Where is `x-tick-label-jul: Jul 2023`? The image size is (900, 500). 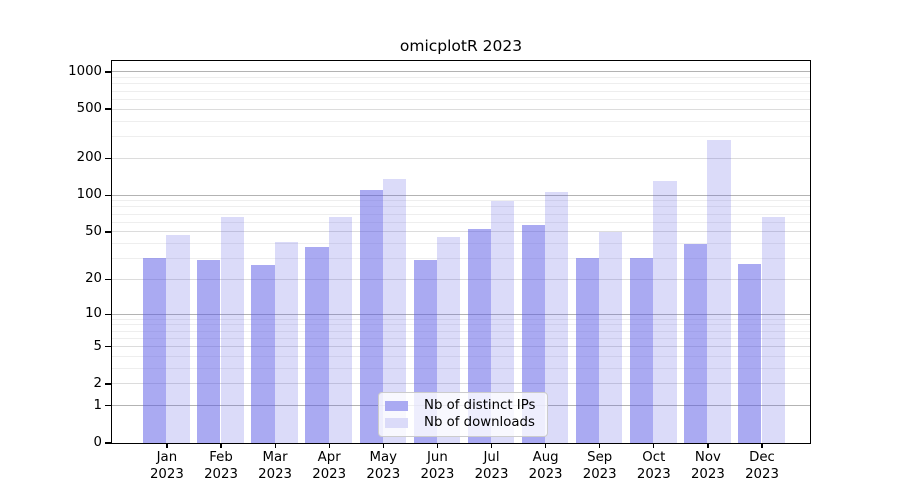
x-tick-label-jul: Jul 2023 is located at coordinates (492, 466).